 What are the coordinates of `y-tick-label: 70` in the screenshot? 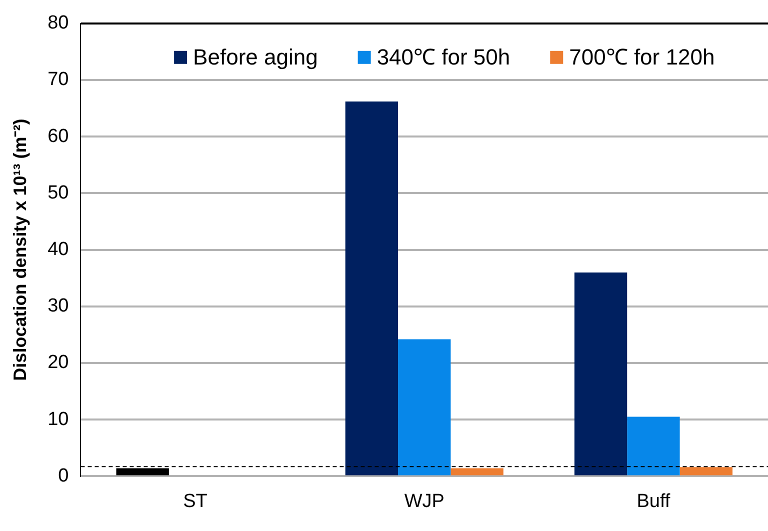 It's located at (58, 79).